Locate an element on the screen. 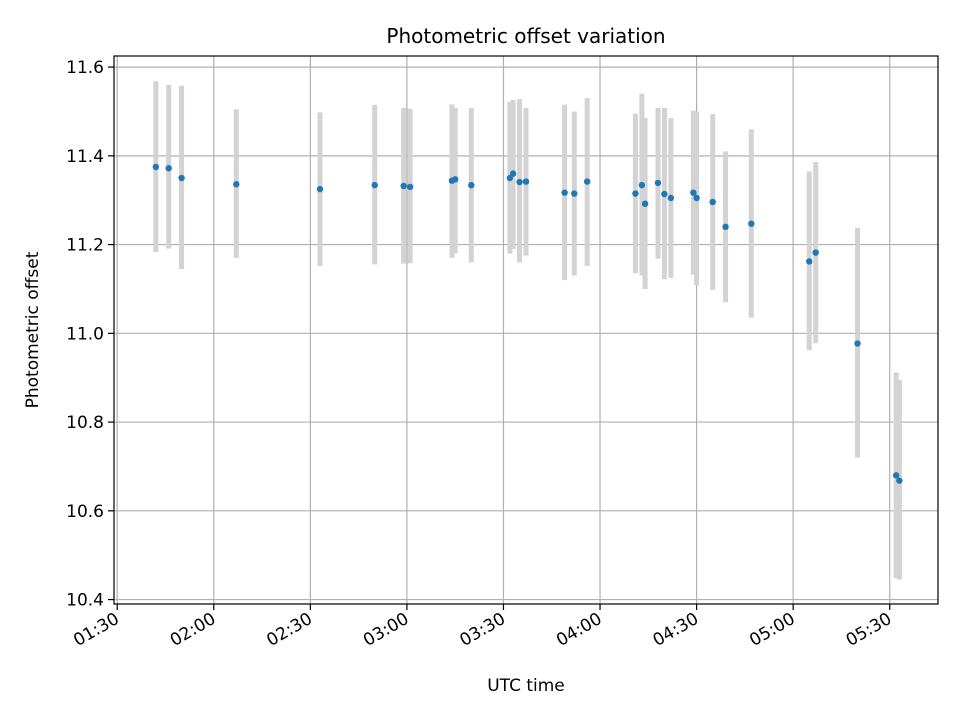 The height and width of the screenshot is (720, 960). x-tick-label: 02:30 is located at coordinates (289, 630).